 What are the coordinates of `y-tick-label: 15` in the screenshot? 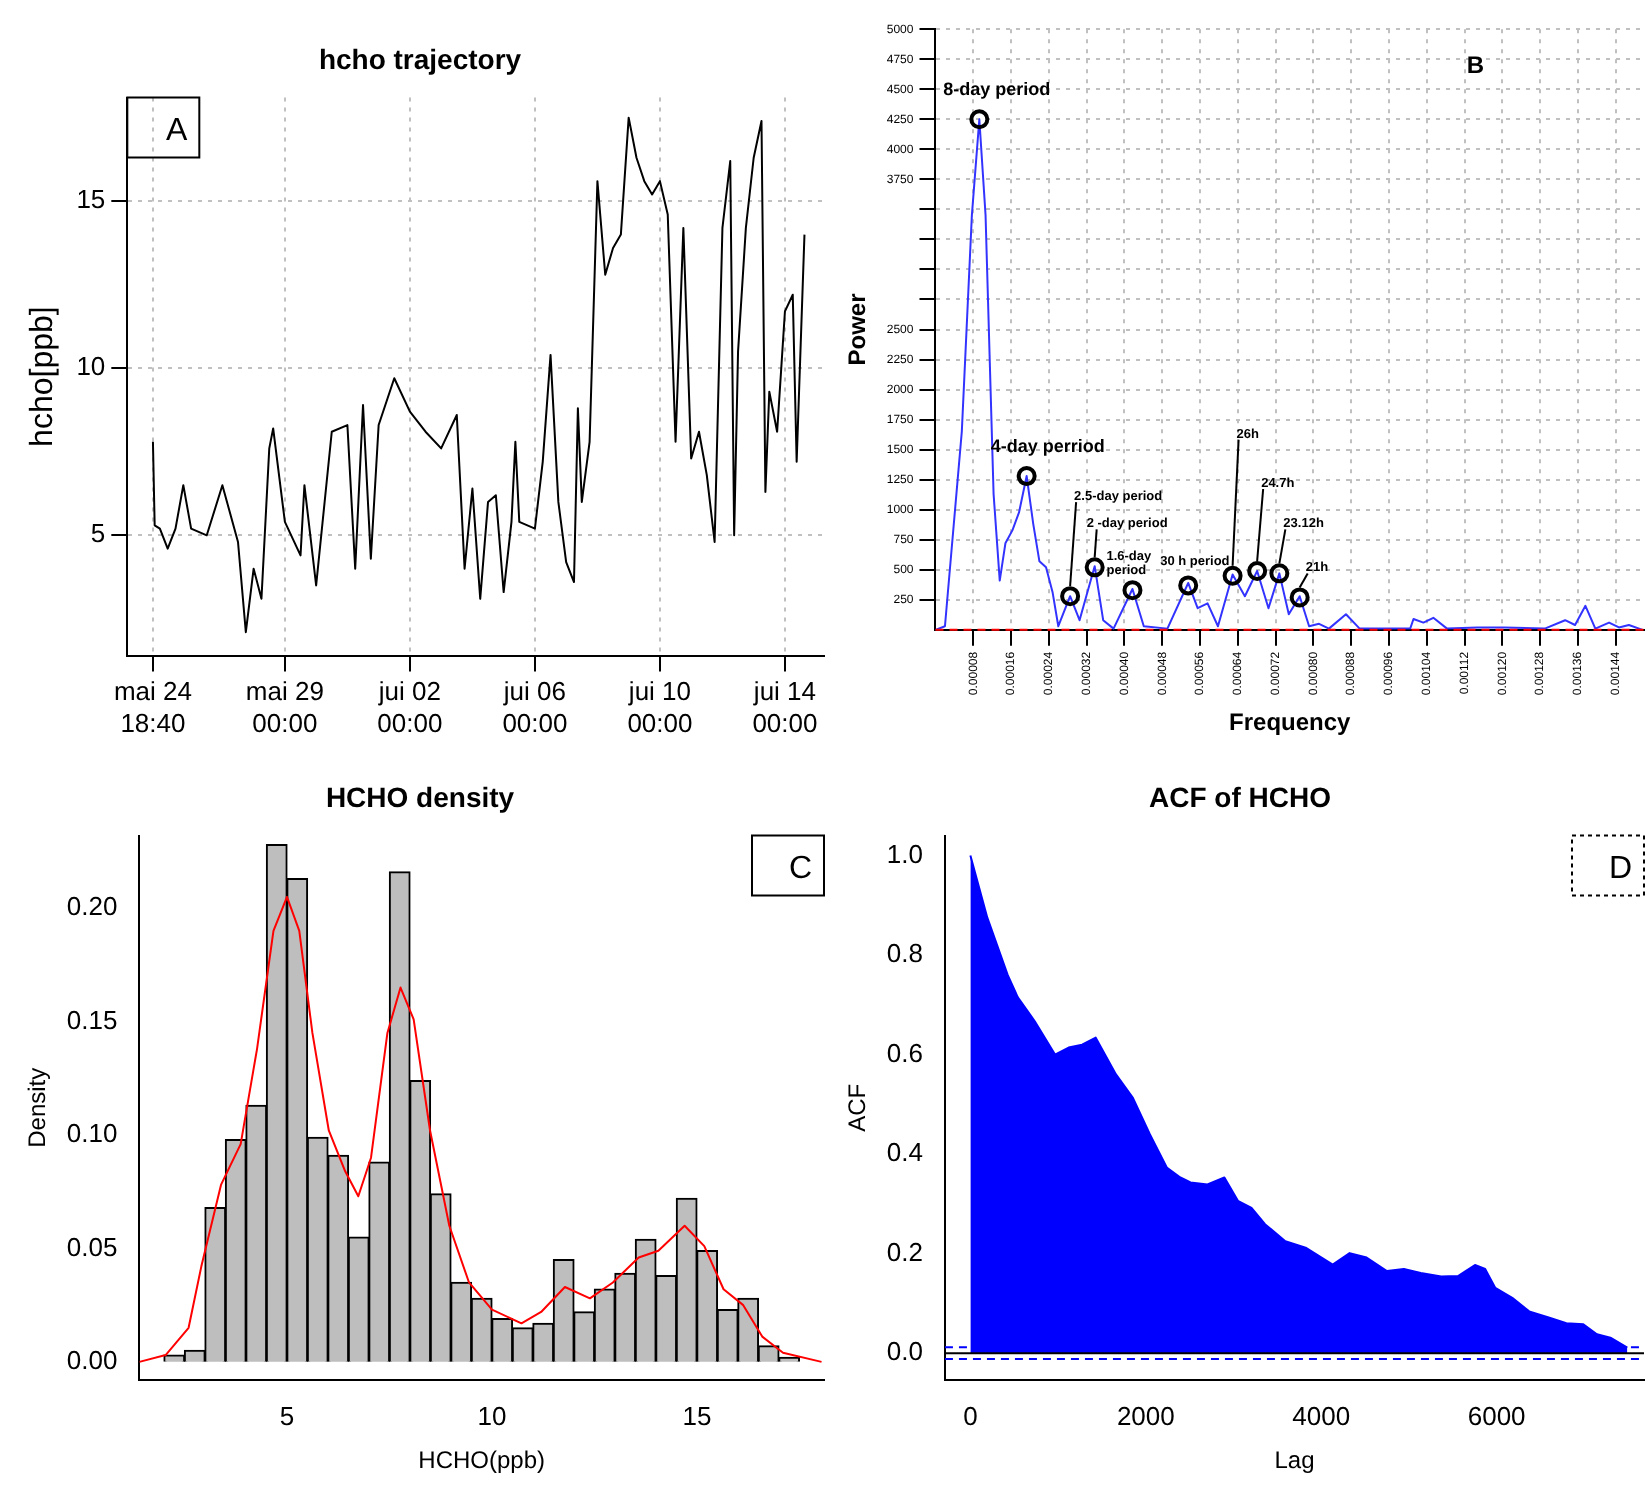 It's located at (91, 199).